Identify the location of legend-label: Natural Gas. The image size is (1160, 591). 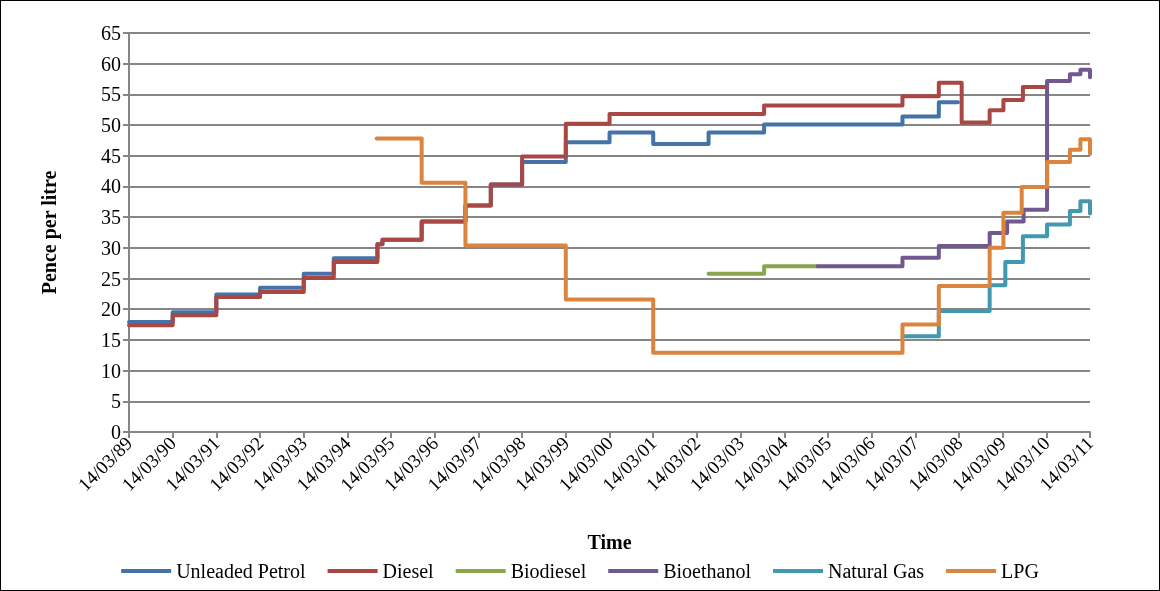
(876, 571).